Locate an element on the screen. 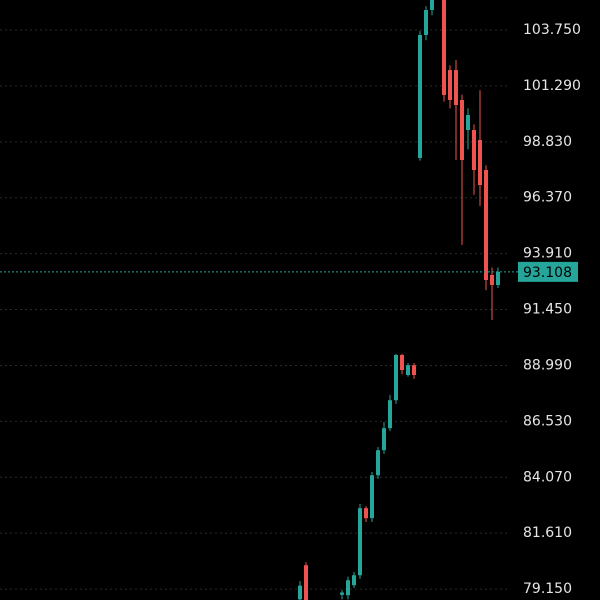  y-tick-label: 96.370 is located at coordinates (547, 198).